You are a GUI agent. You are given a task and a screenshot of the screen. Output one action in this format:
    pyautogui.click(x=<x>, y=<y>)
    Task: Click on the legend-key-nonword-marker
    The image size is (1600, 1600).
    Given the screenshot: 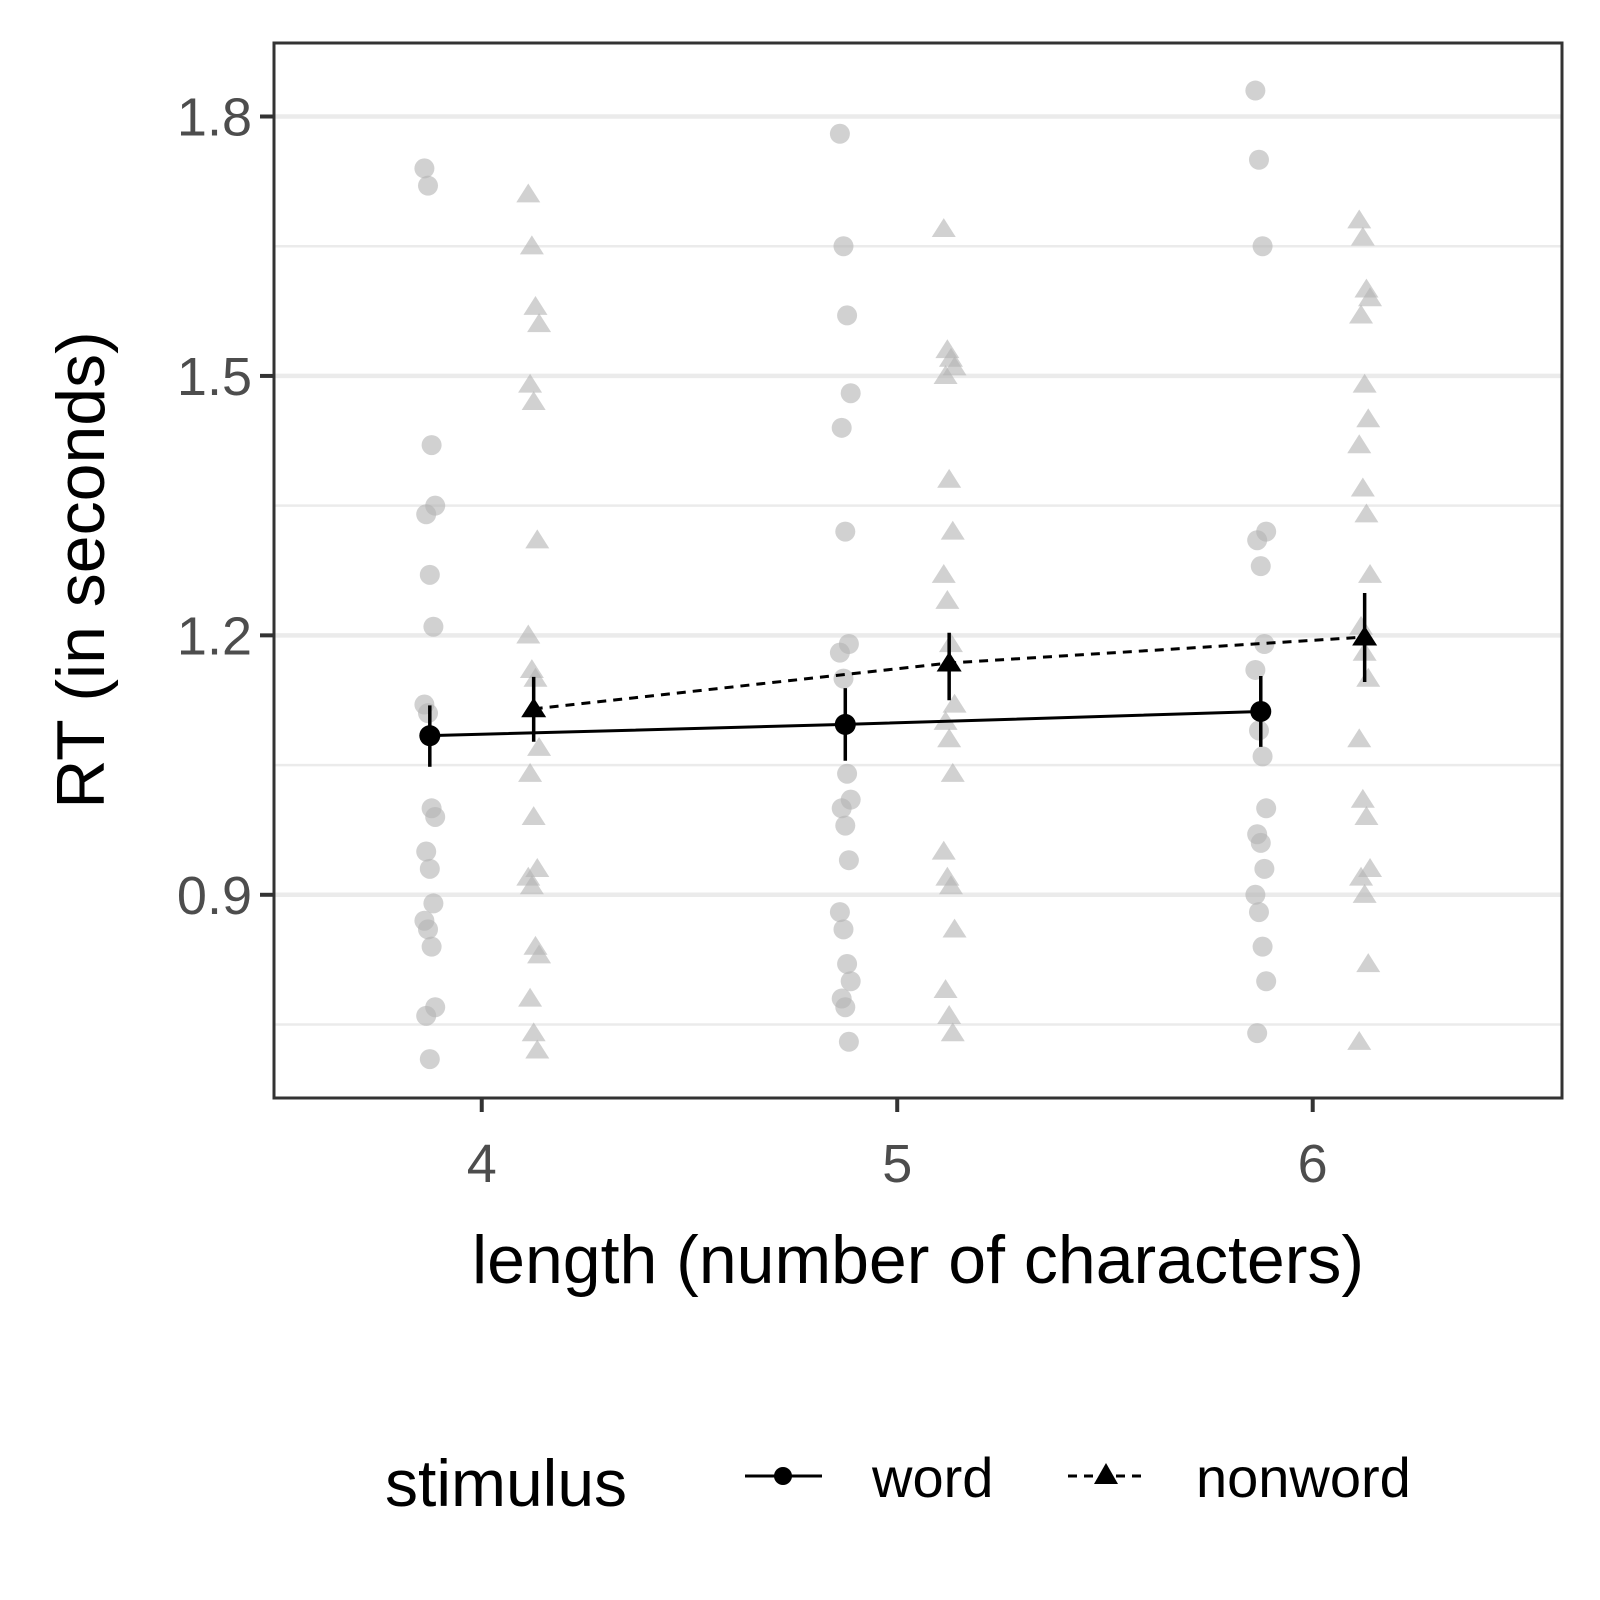 What is the action you would take?
    pyautogui.click(x=1106, y=1473)
    